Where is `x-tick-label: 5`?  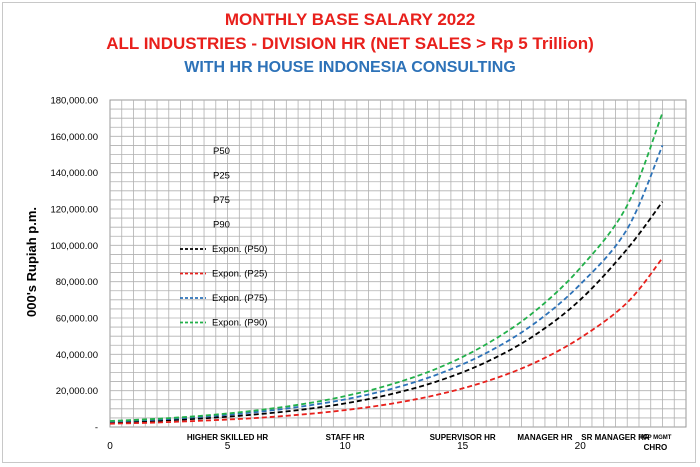
x-tick-label: 5 is located at coordinates (228, 446).